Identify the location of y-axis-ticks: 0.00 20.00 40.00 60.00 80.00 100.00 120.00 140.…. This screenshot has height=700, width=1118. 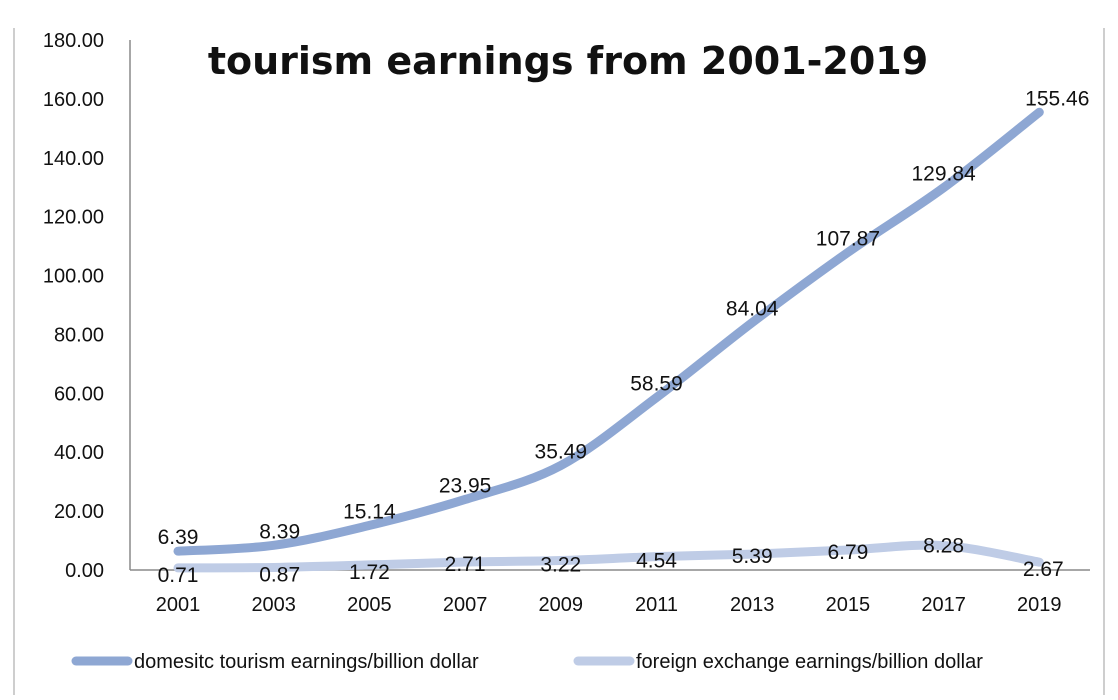
(73, 306).